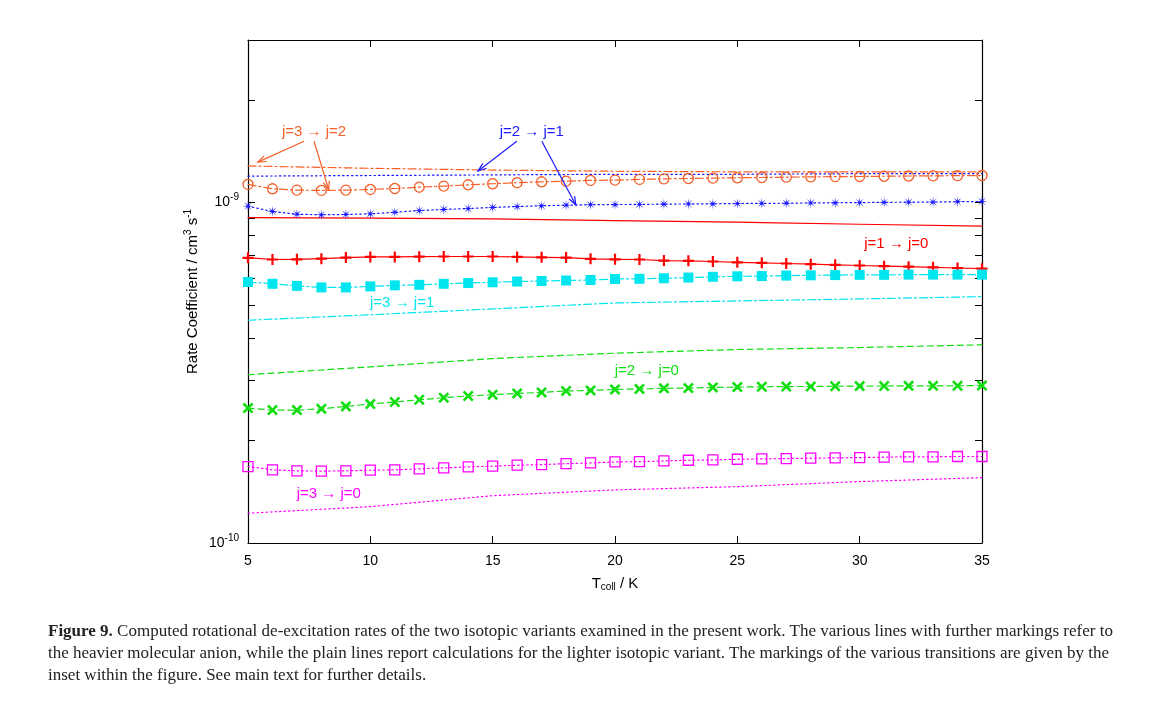  I want to click on annotation: j=2 → j=0, so click(646, 370).